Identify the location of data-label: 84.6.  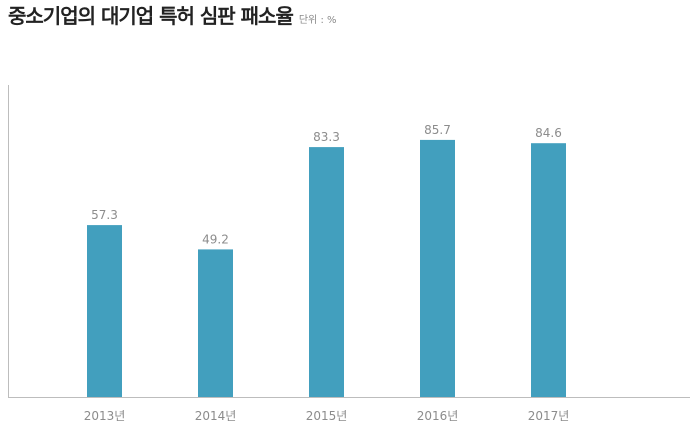
(548, 133).